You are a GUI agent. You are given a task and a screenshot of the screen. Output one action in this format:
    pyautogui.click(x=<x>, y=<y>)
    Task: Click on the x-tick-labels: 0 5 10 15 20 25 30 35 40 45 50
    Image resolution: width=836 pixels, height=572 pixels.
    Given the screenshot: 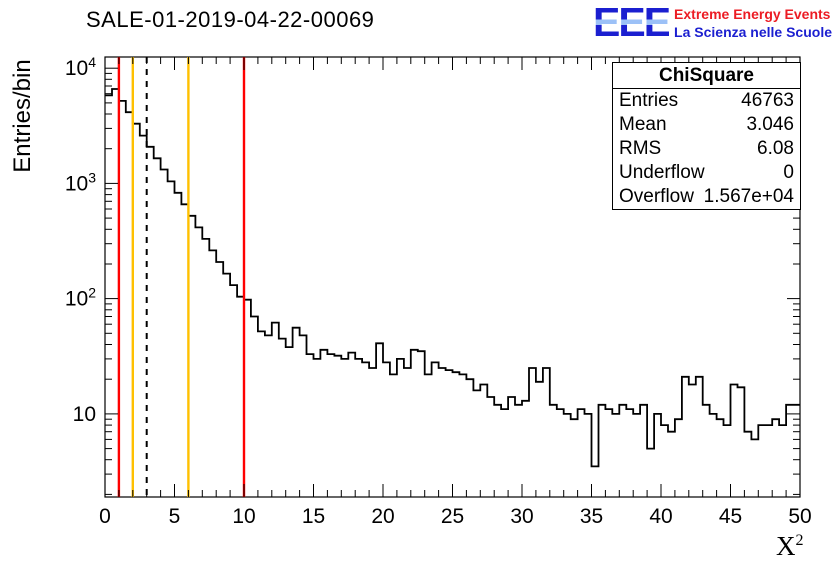 What is the action you would take?
    pyautogui.click(x=455, y=516)
    